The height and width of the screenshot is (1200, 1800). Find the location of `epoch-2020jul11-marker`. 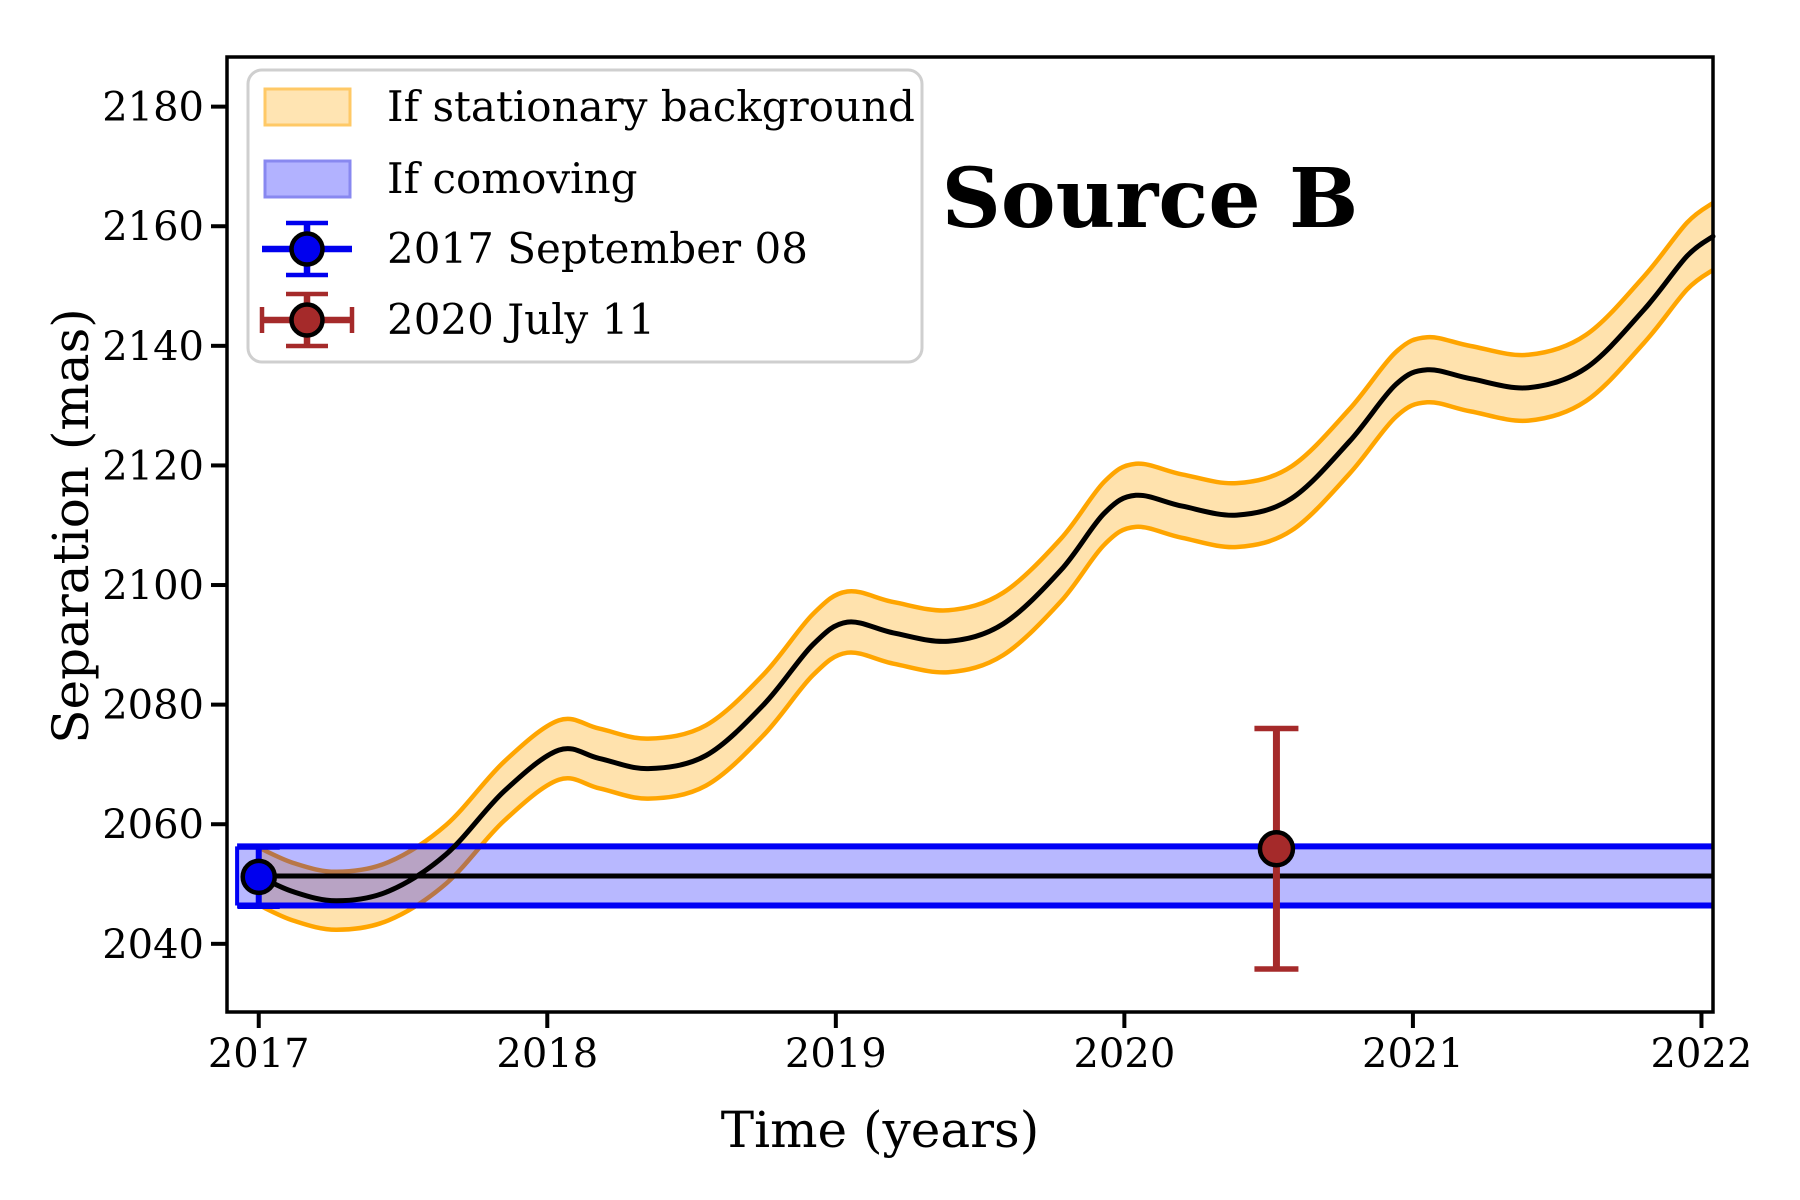

epoch-2020jul11-marker is located at coordinates (1276, 848).